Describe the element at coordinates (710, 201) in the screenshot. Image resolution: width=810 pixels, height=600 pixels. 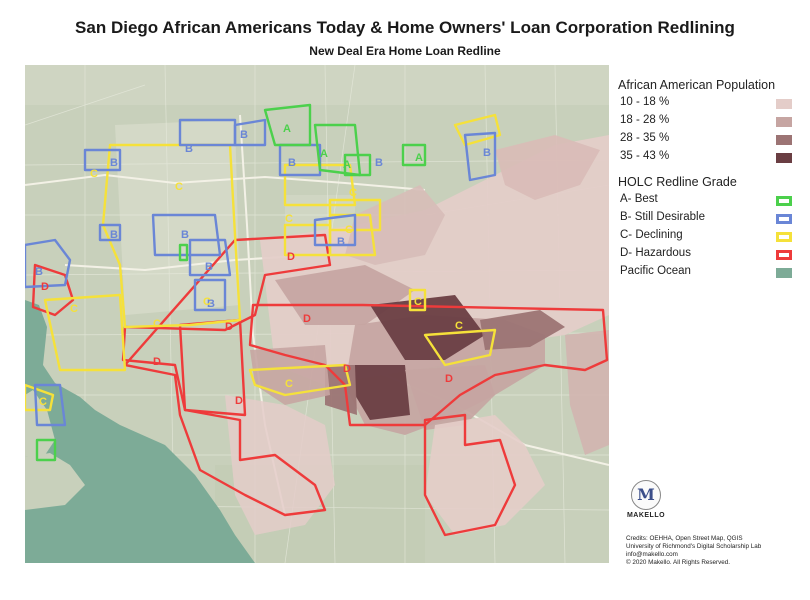
I see `grade-legend-item: A- Best` at that location.